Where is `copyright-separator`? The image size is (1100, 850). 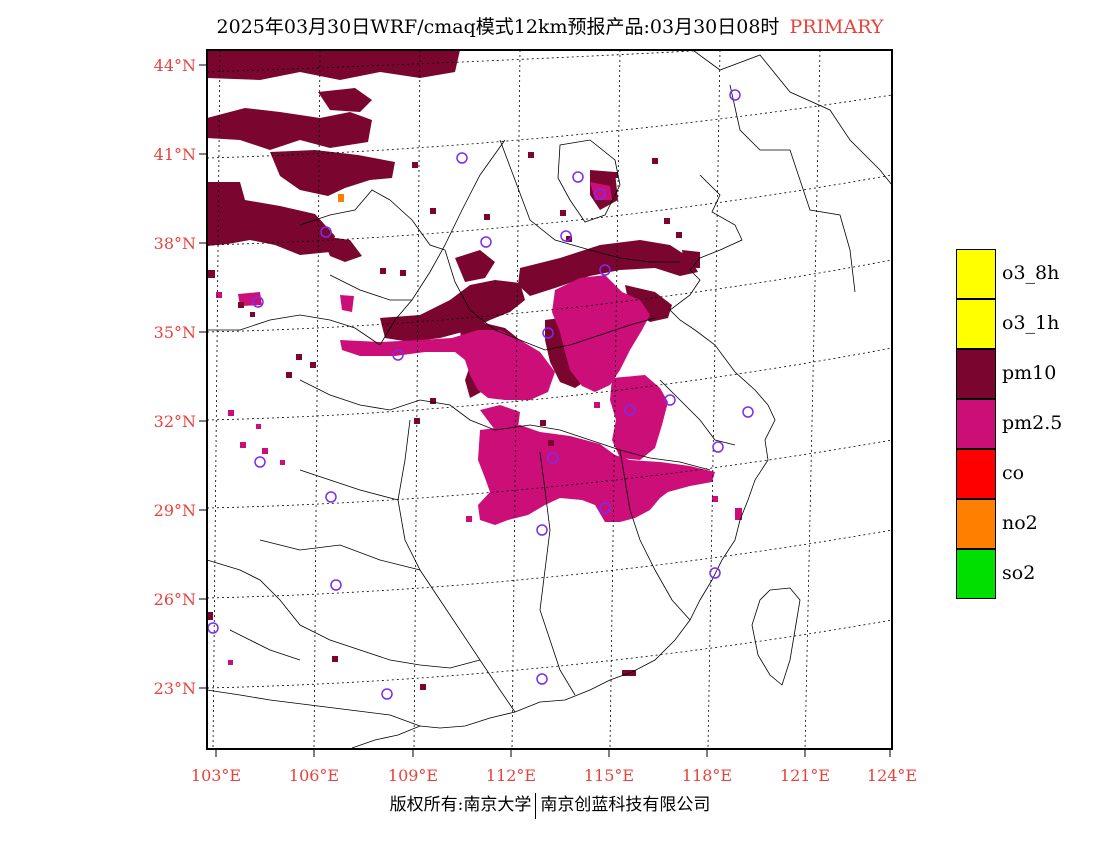 copyright-separator is located at coordinates (536, 805).